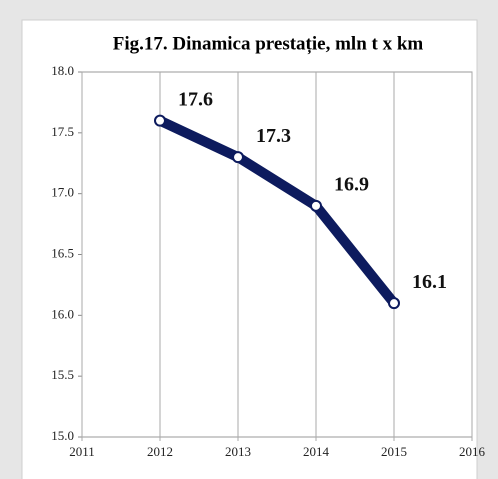 Image resolution: width=498 pixels, height=479 pixels. I want to click on x-tick-label: 2014, so click(316, 451).